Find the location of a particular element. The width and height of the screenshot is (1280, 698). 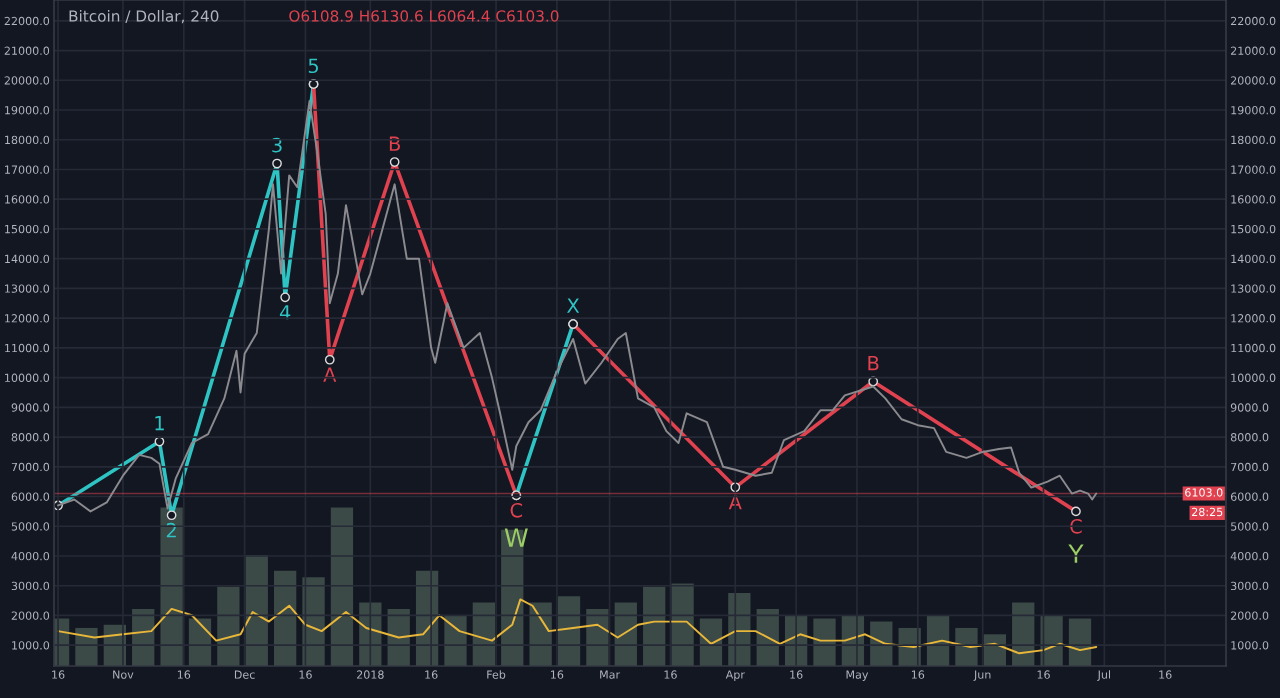

annotation: W is located at coordinates (516, 537).